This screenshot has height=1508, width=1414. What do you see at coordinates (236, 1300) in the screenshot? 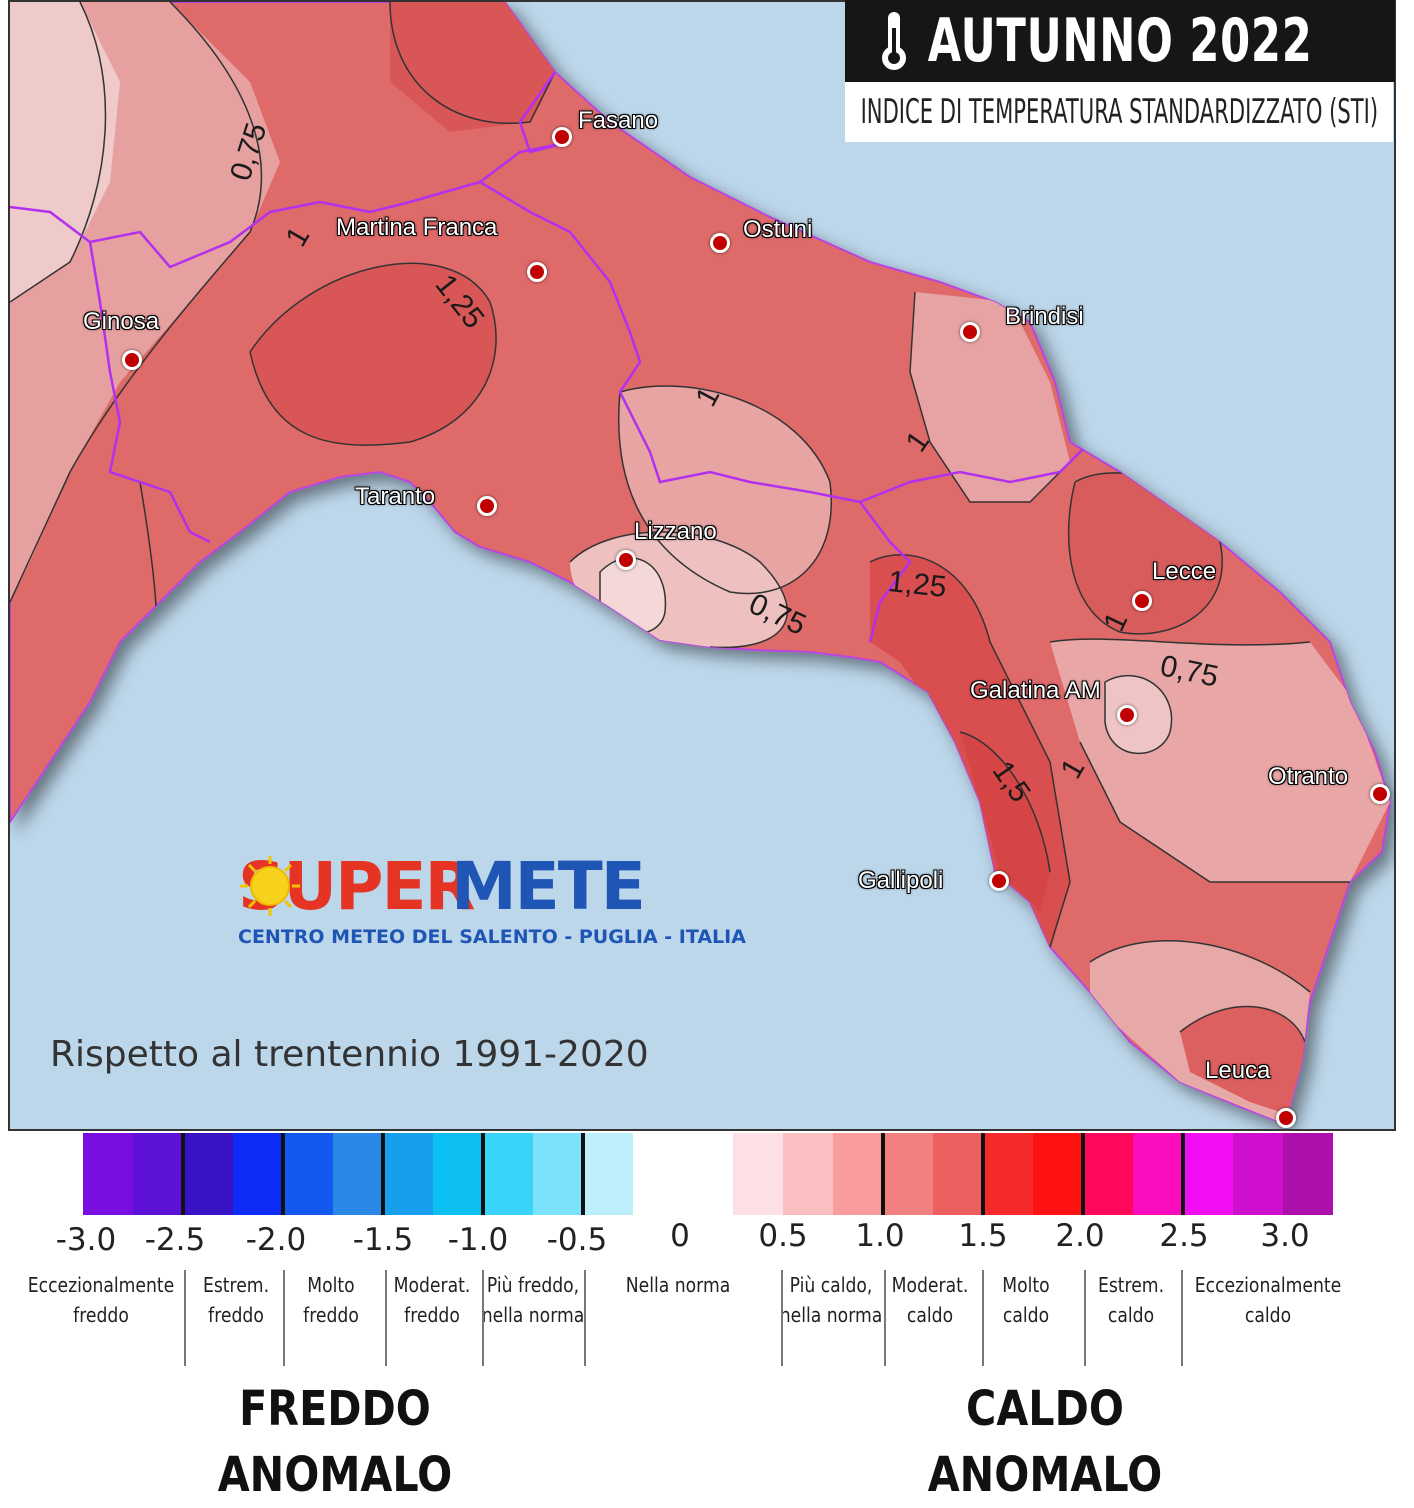
I see `legend-category-label: Estrem. freddo` at bounding box center [236, 1300].